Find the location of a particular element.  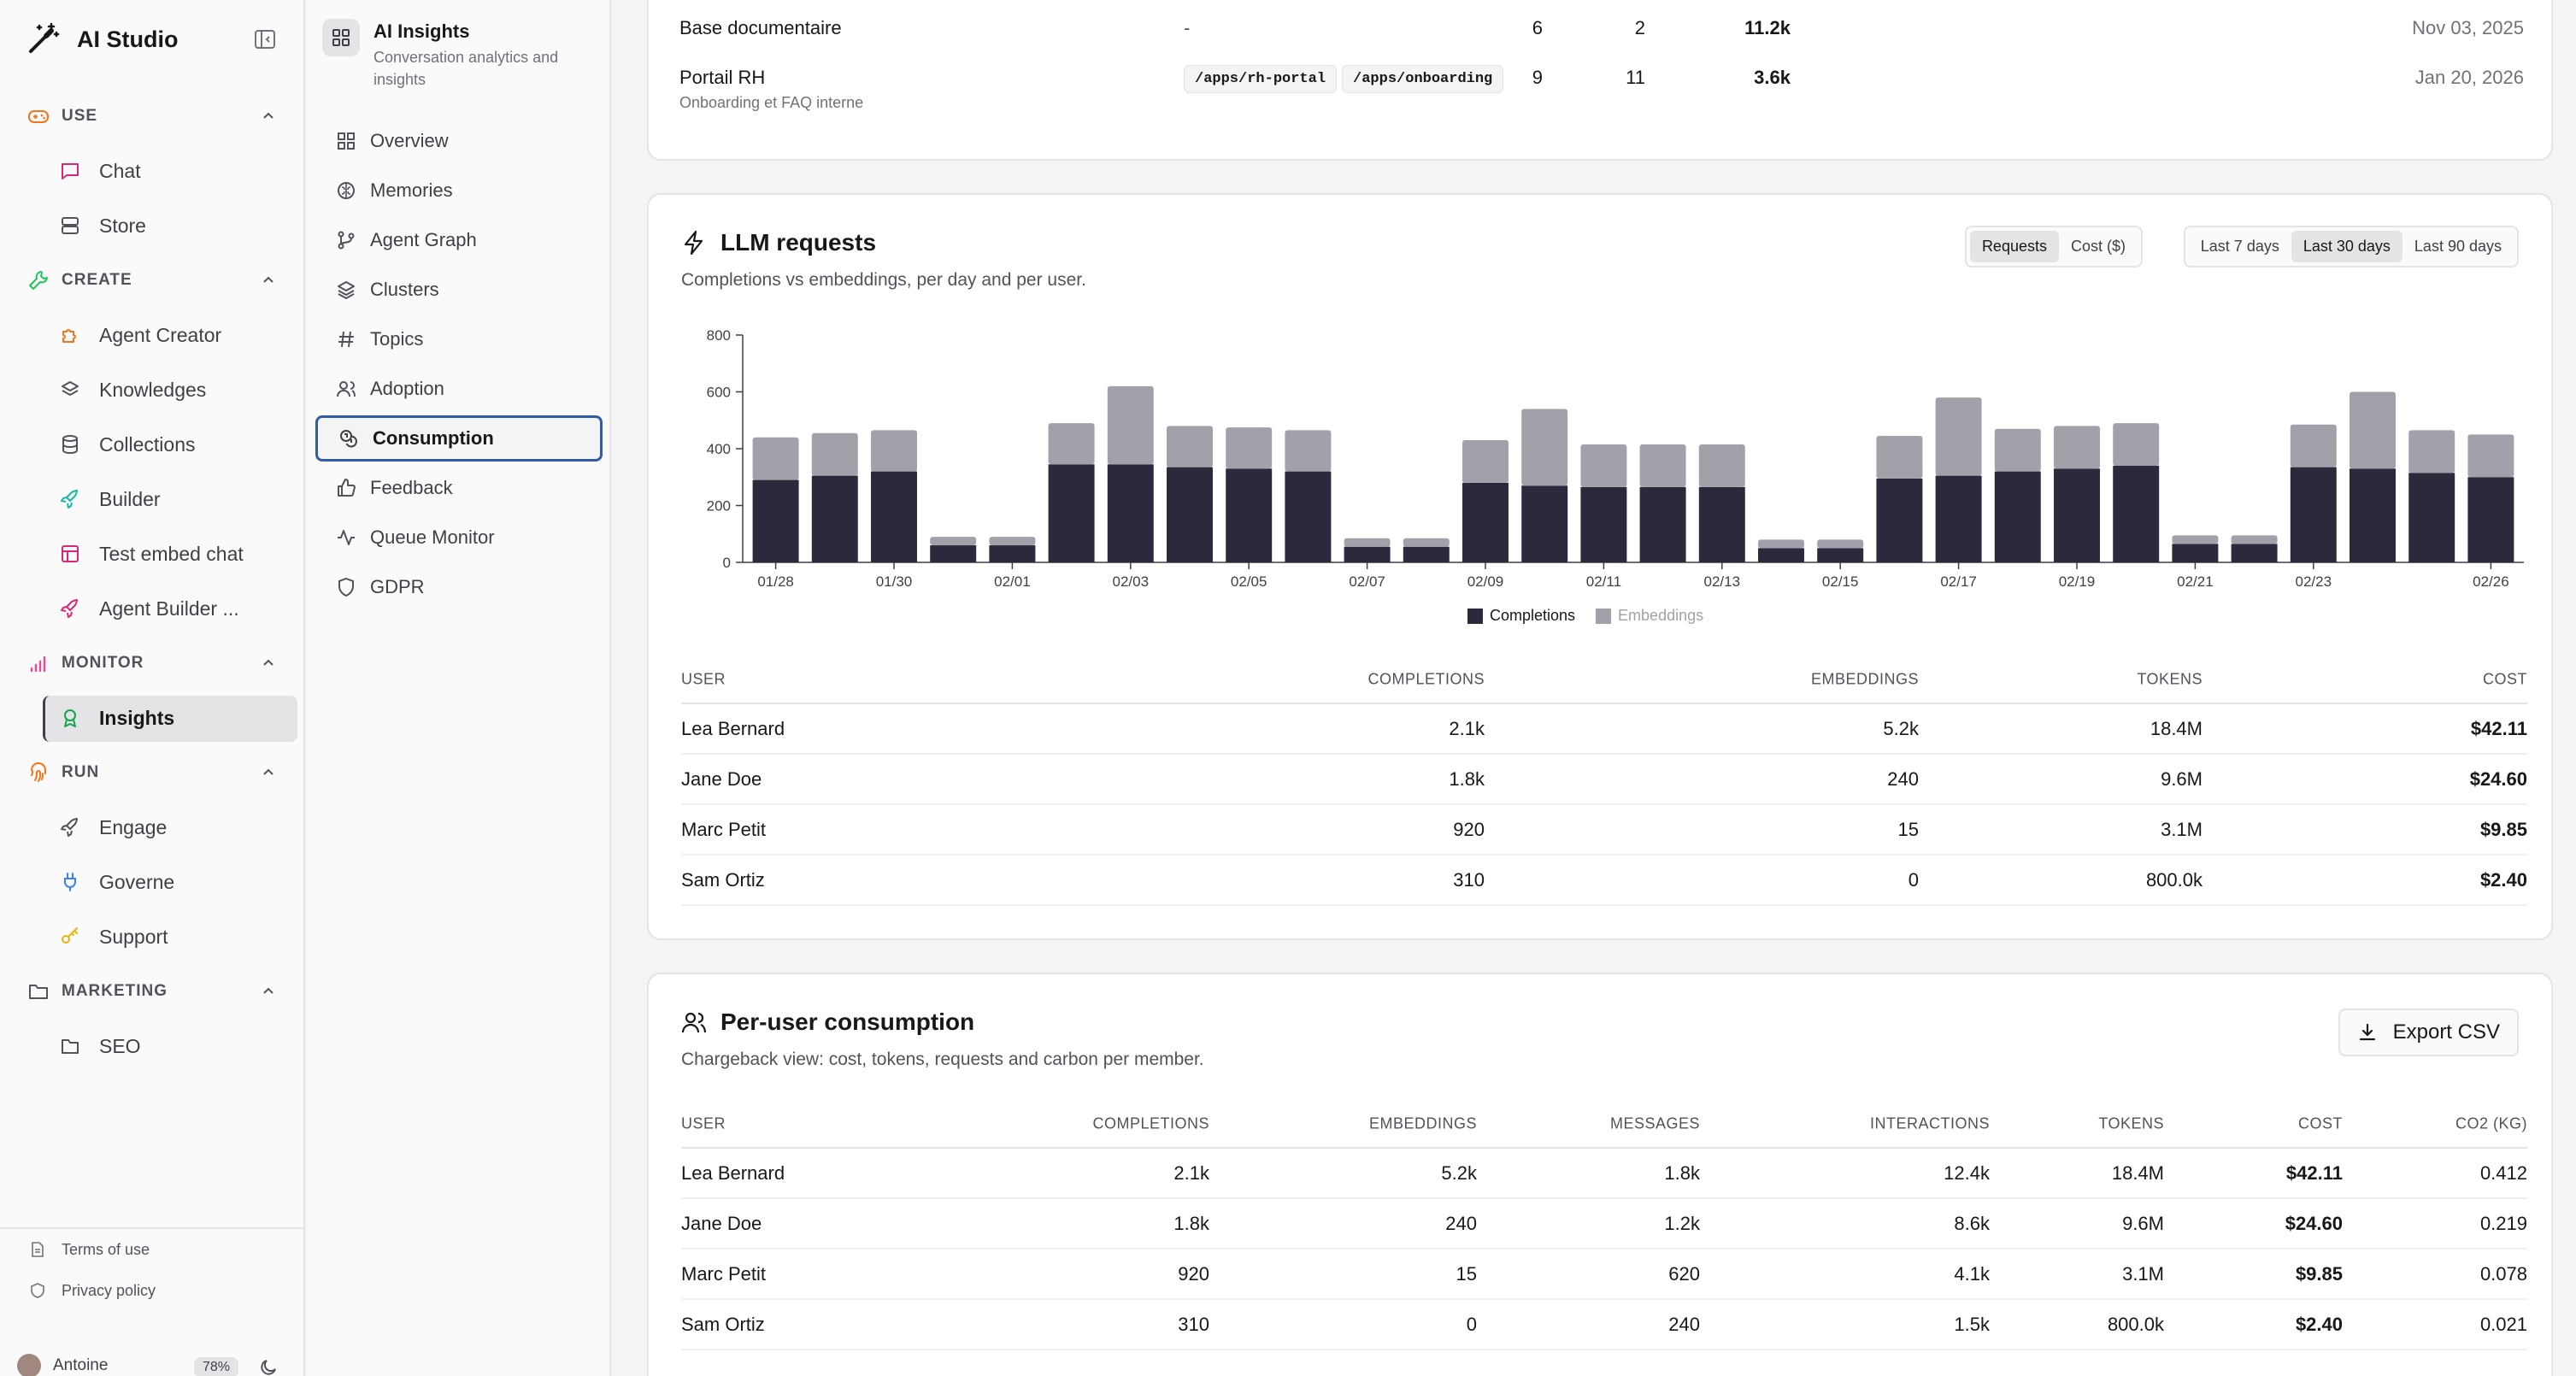

tab-agent-graph: Agent Graph is located at coordinates (459, 240).